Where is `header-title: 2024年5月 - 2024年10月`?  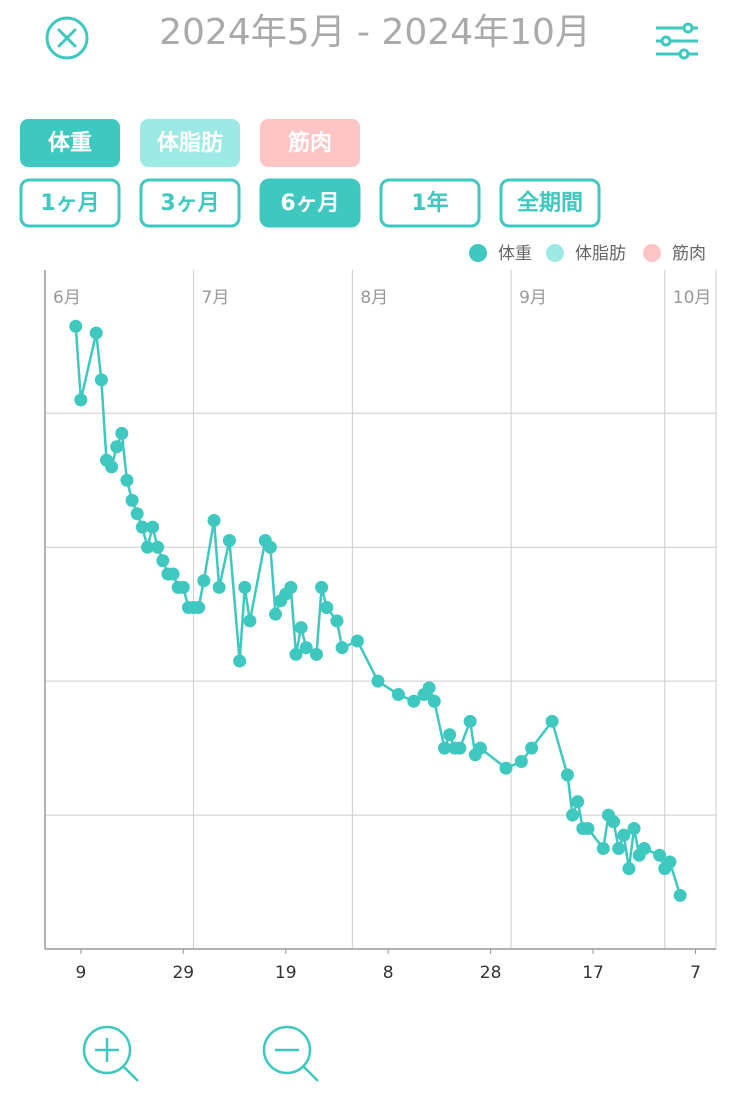 header-title: 2024年5月 - 2024年10月 is located at coordinates (375, 32).